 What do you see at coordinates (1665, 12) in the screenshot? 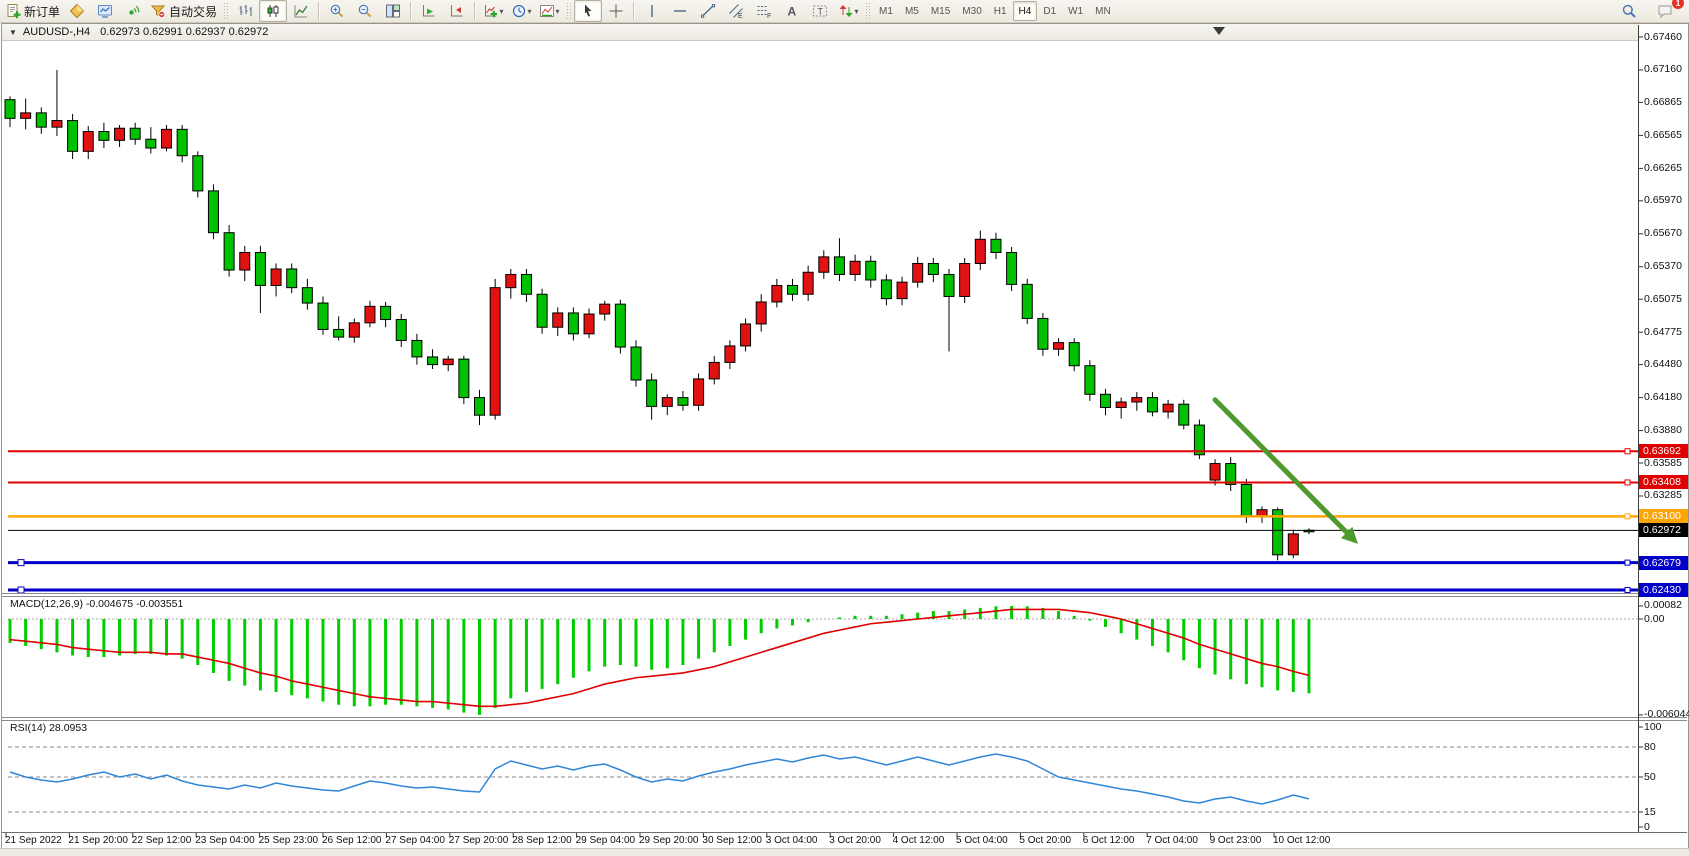
I see `chat-icon` at bounding box center [1665, 12].